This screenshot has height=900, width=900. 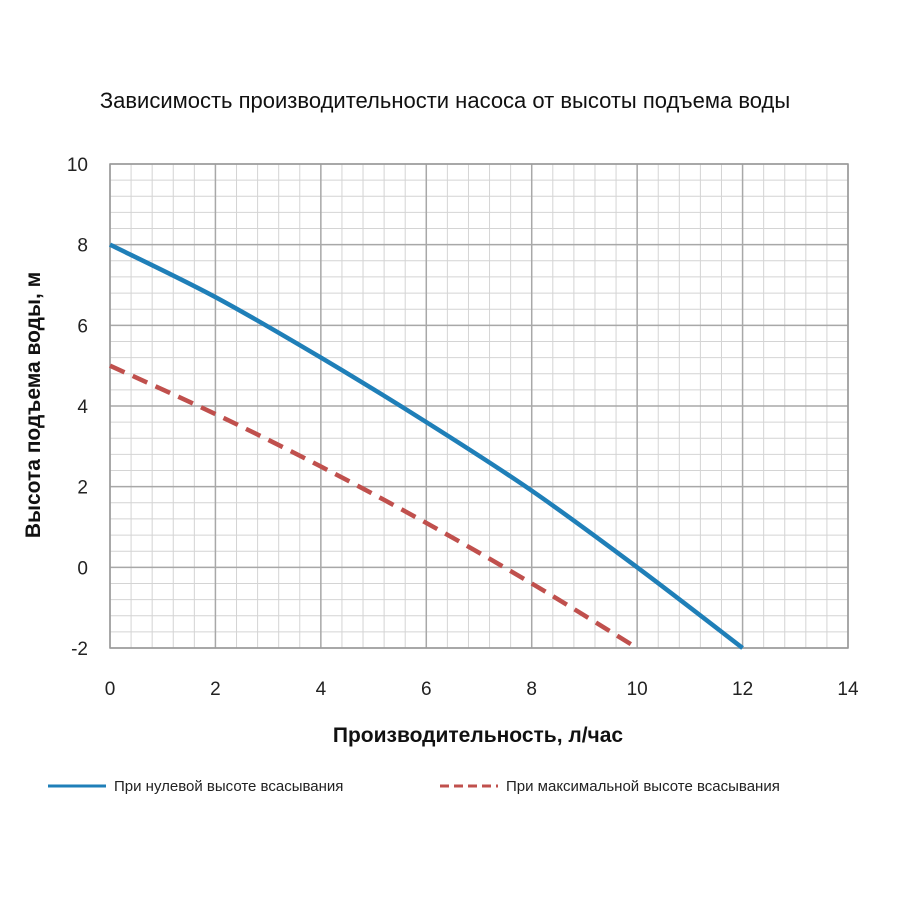 What do you see at coordinates (531, 689) in the screenshot?
I see `x-tick-label: 8` at bounding box center [531, 689].